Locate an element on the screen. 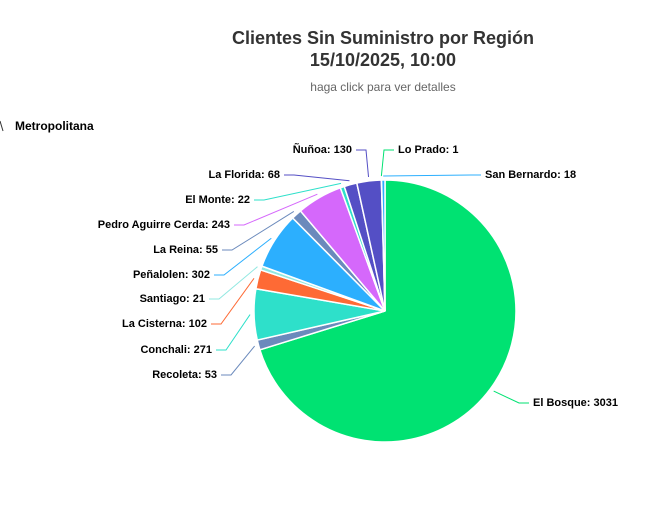 This screenshot has width=672, height=530. data-label: Santiago: 21 is located at coordinates (172, 299).